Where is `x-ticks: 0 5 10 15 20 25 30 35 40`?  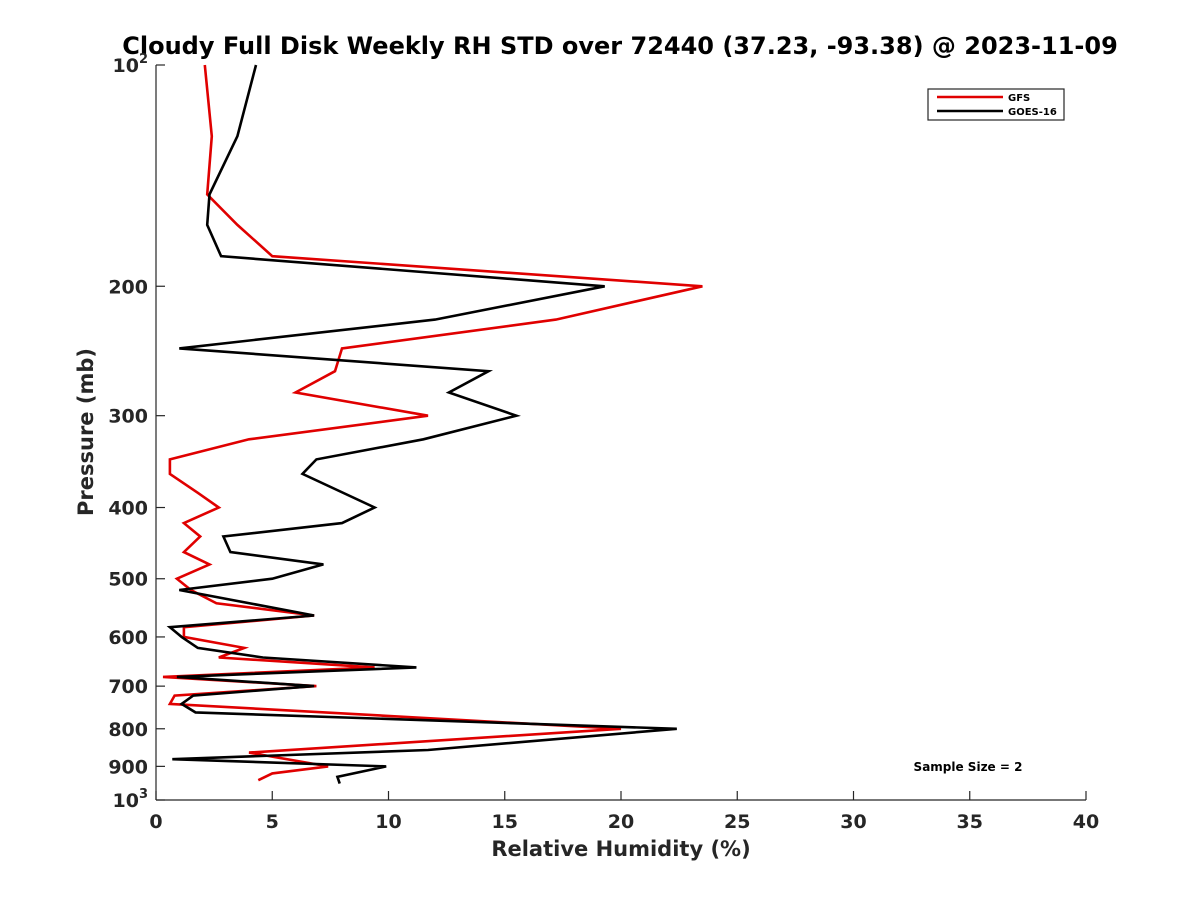
x-ticks: 0 5 10 15 20 25 30 35 40 is located at coordinates (624, 812).